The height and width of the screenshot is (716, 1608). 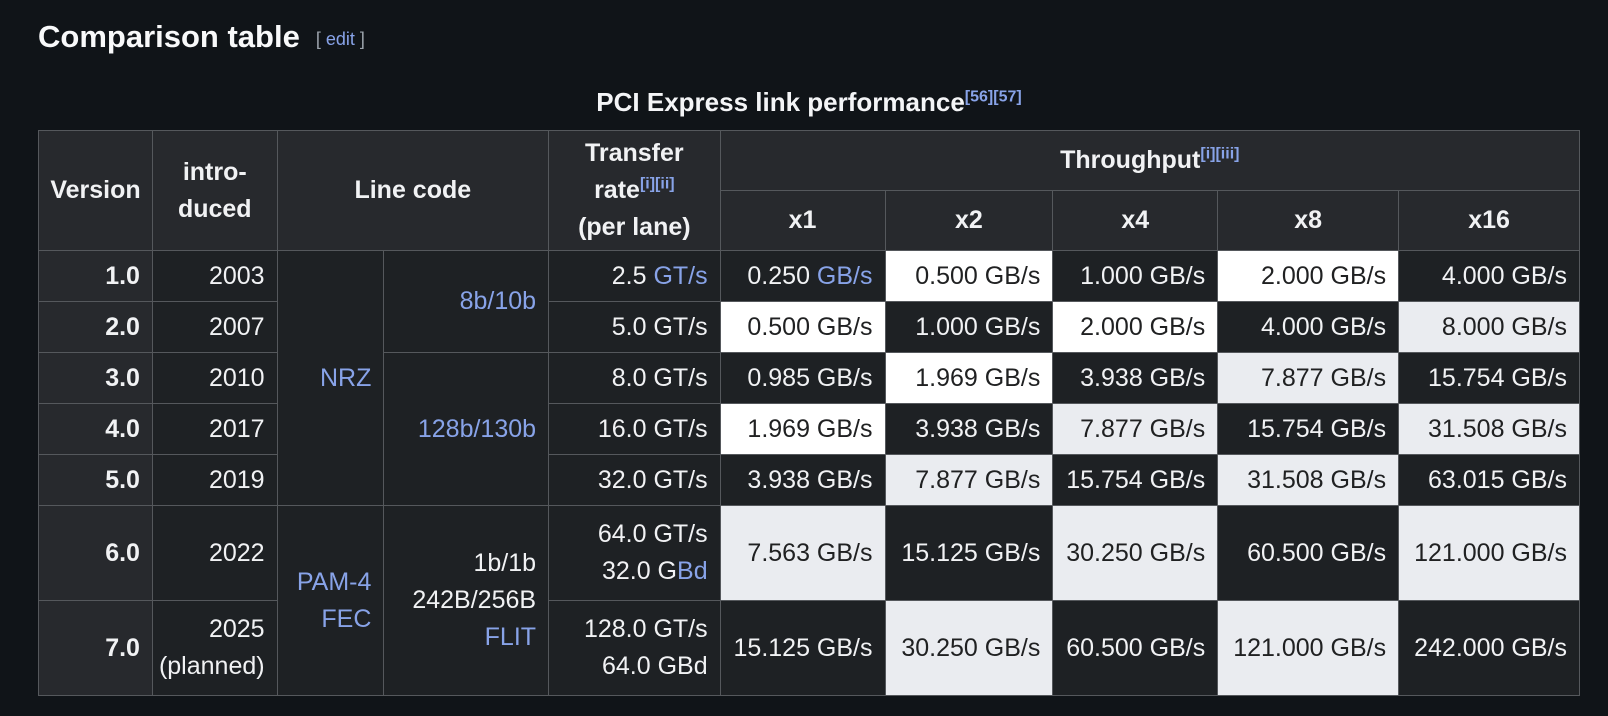 I want to click on line-code-128b130b-cell: 128b/130b, so click(x=466, y=429).